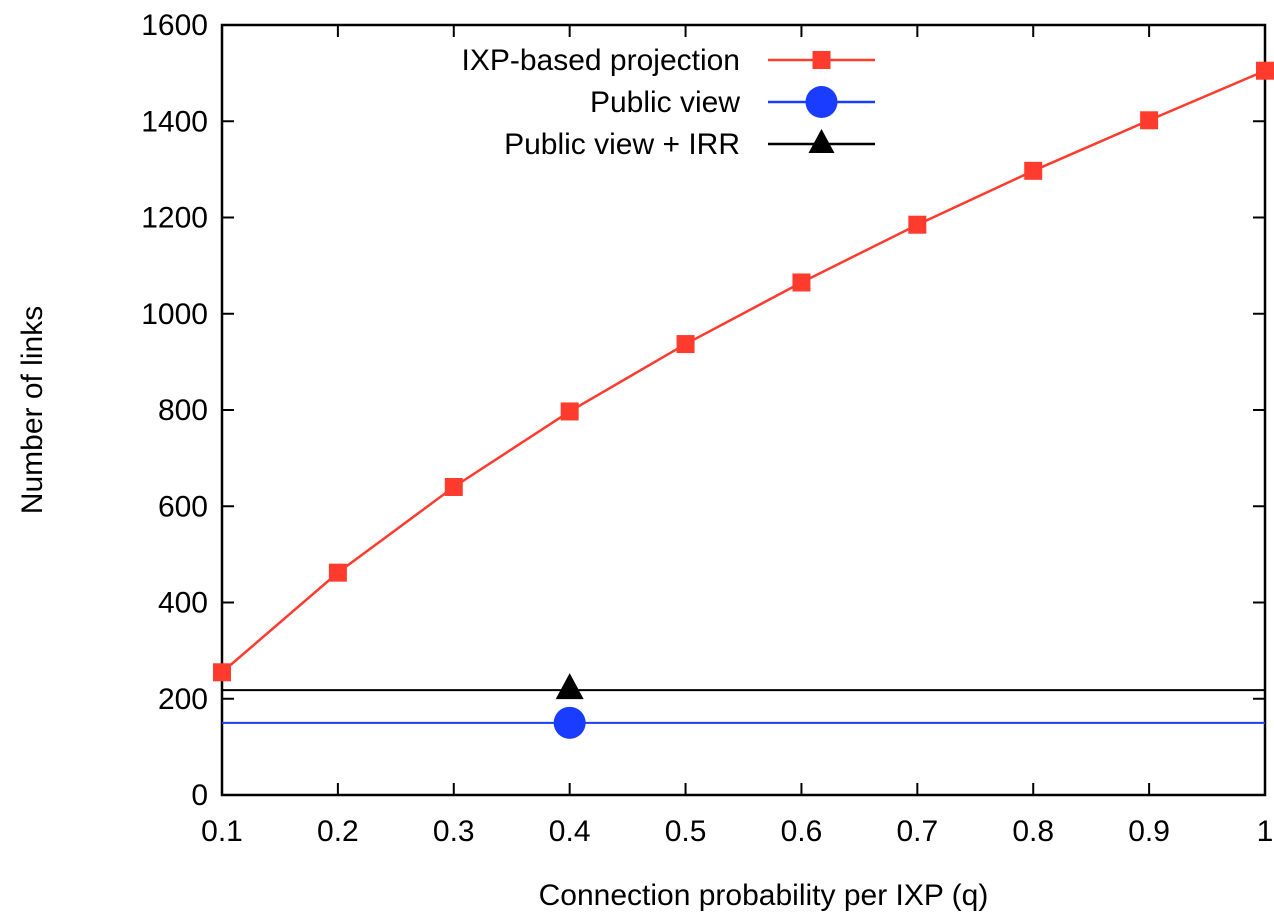  Describe the element at coordinates (174, 218) in the screenshot. I see `y-tick-label: 1200` at that location.